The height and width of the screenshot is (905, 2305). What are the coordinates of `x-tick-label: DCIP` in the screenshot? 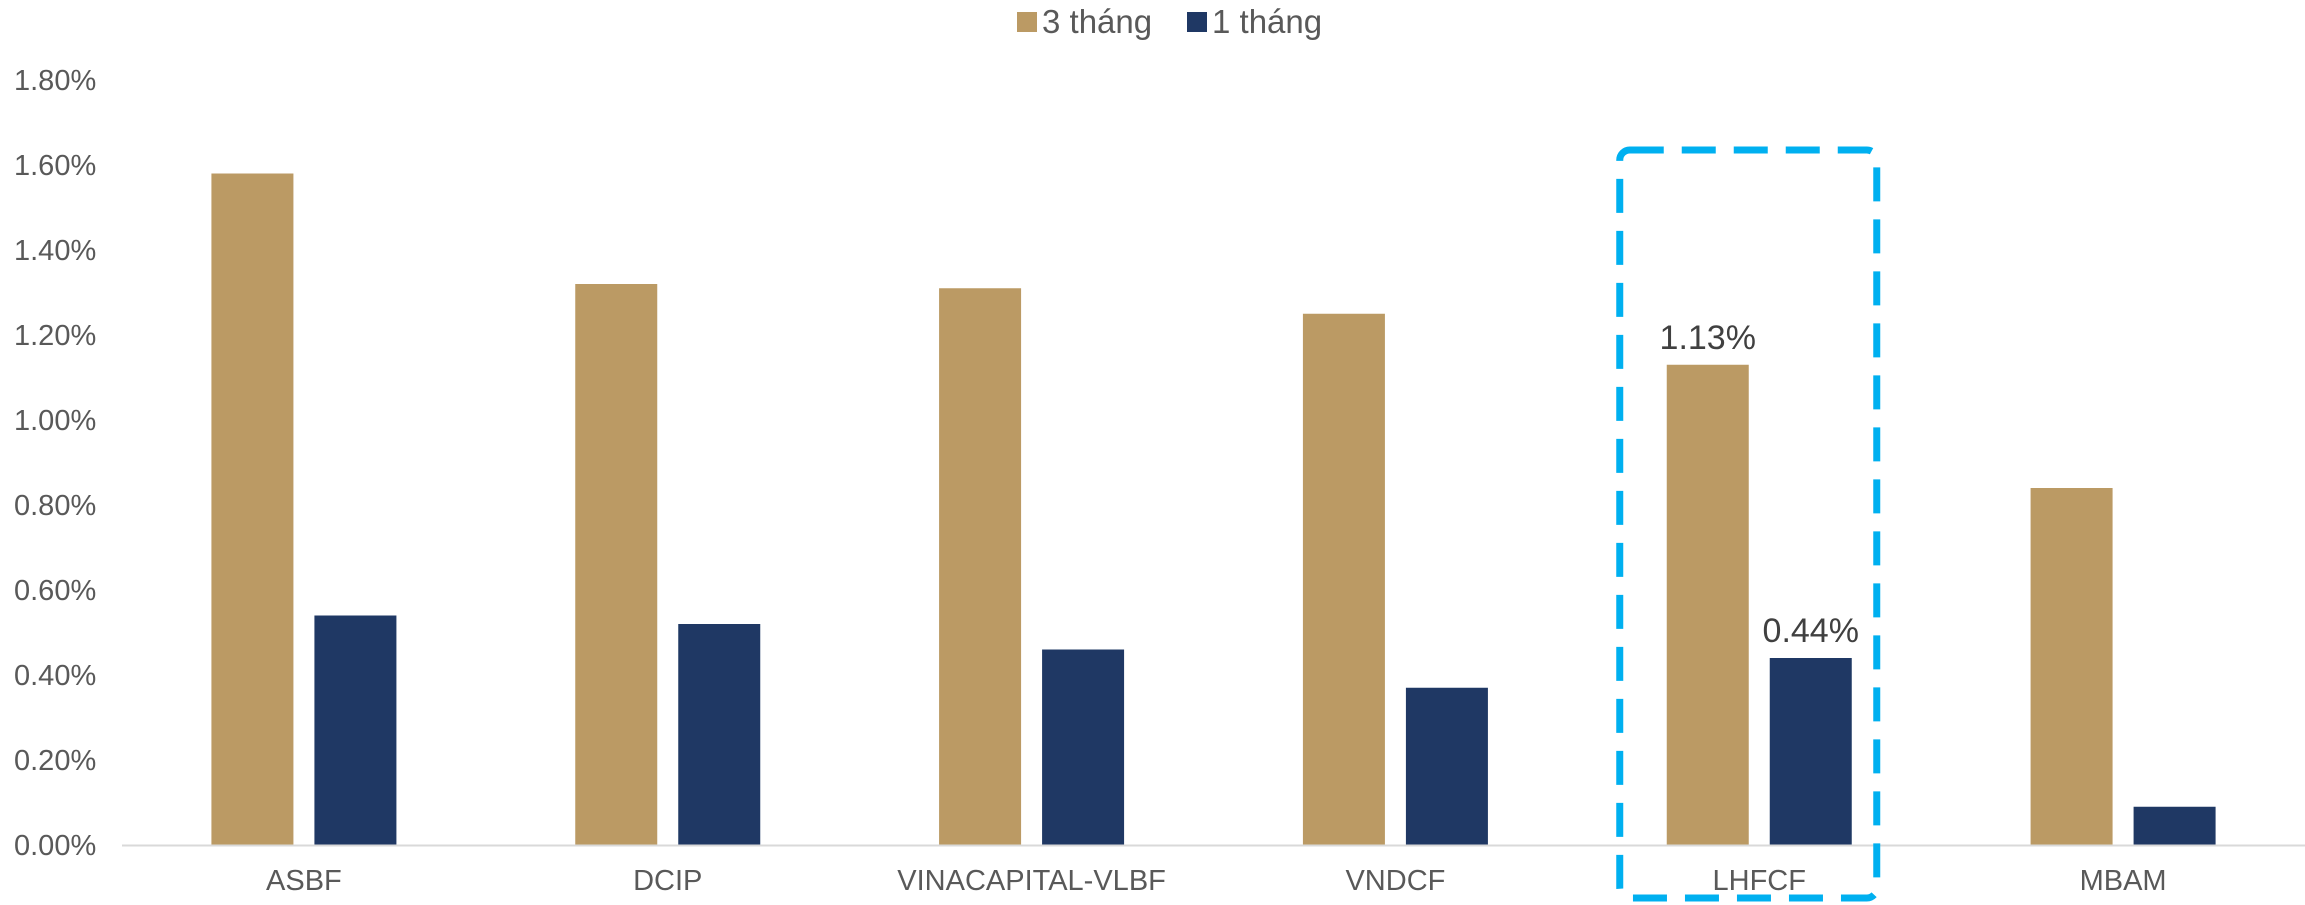 It's located at (667, 881).